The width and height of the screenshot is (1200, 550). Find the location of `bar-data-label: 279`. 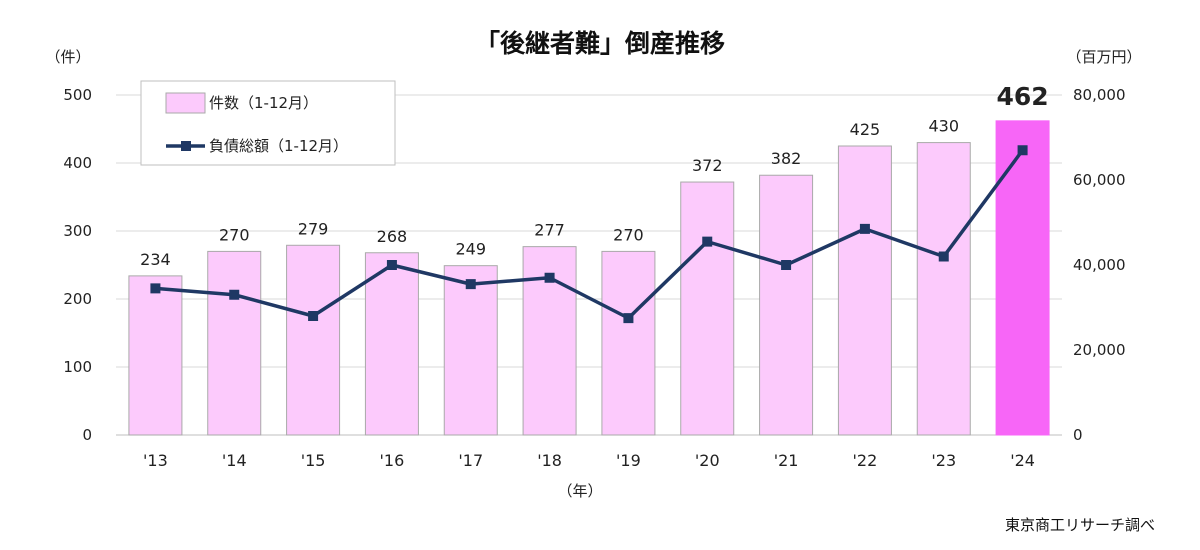

bar-data-label: 279 is located at coordinates (313, 228).